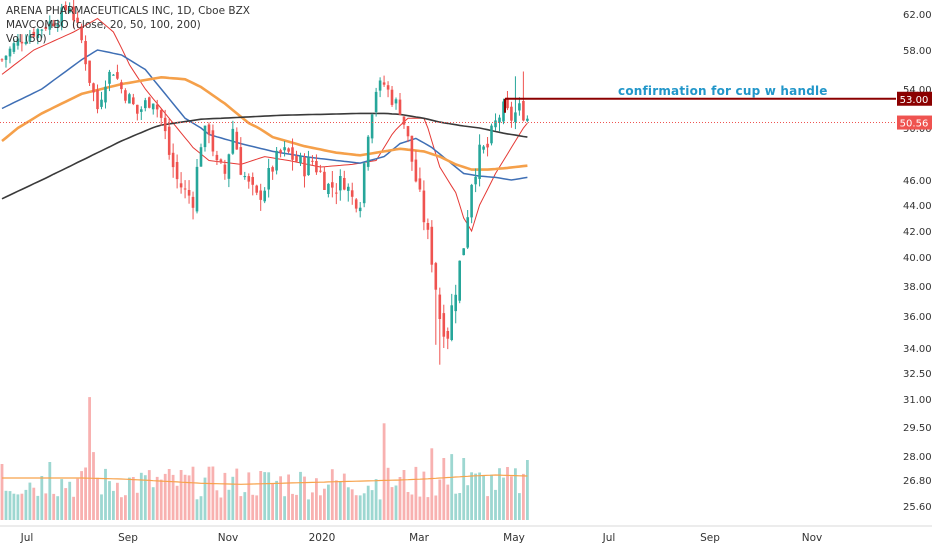  Describe the element at coordinates (917, 374) in the screenshot. I see `y-axis-tick-label: 32.50` at that location.